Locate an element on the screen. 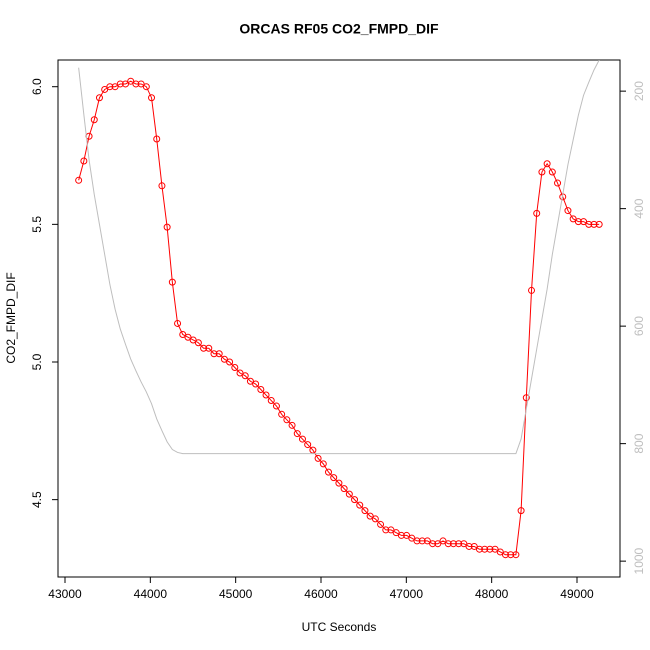 The width and height of the screenshot is (650, 650). y-tick-label: 4.5 is located at coordinates (37, 499).